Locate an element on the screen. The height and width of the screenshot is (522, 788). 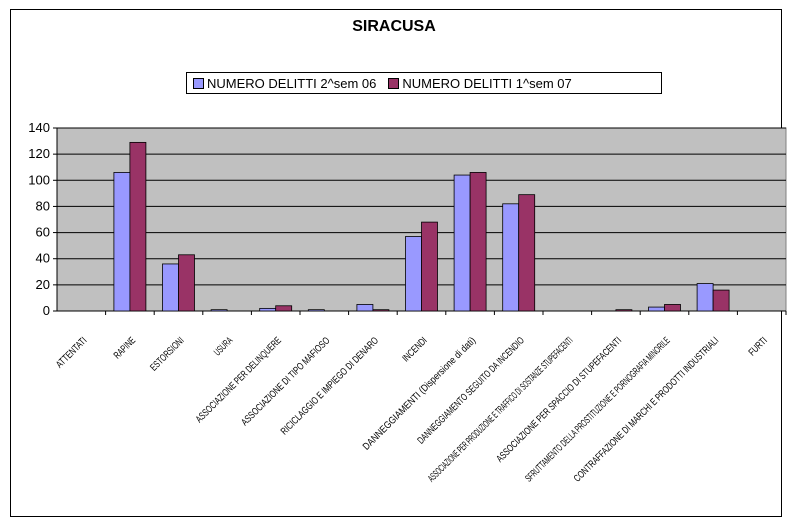
chart-title: SIRACUSA is located at coordinates (394, 26).